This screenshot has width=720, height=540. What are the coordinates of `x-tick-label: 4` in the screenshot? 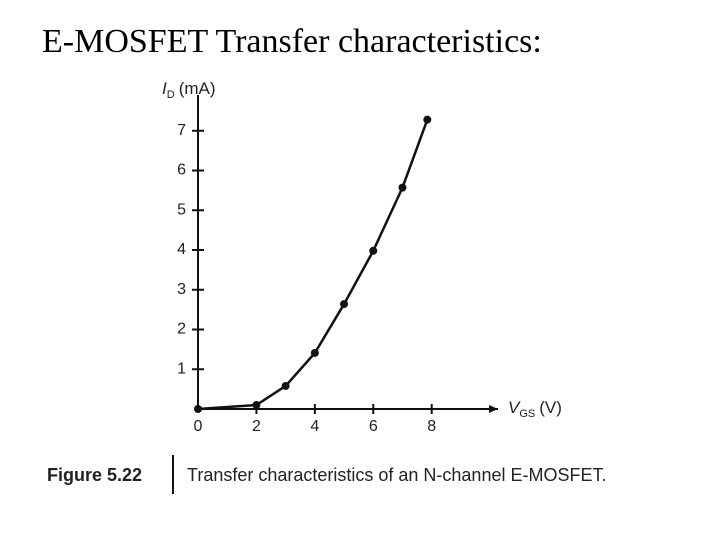 It's located at (314, 426).